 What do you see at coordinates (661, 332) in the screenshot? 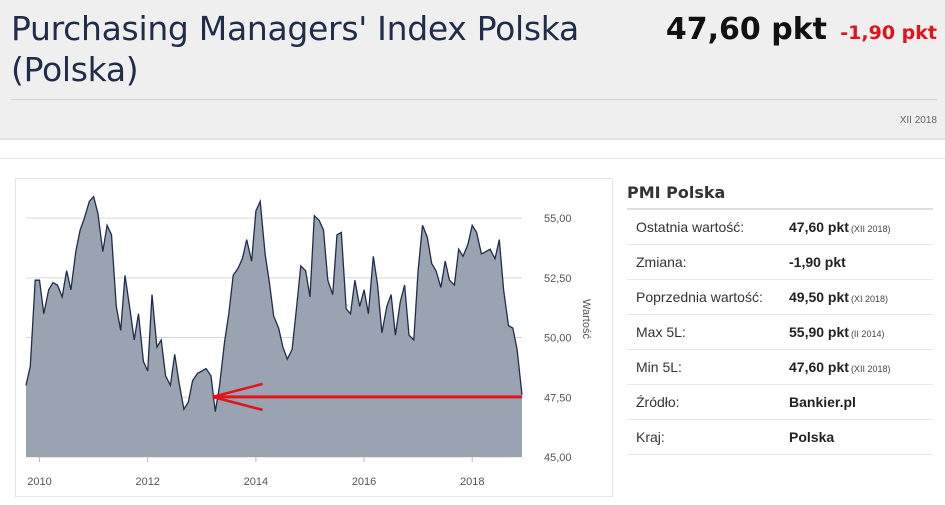
I see `info-row-label: Max 5L:` at bounding box center [661, 332].